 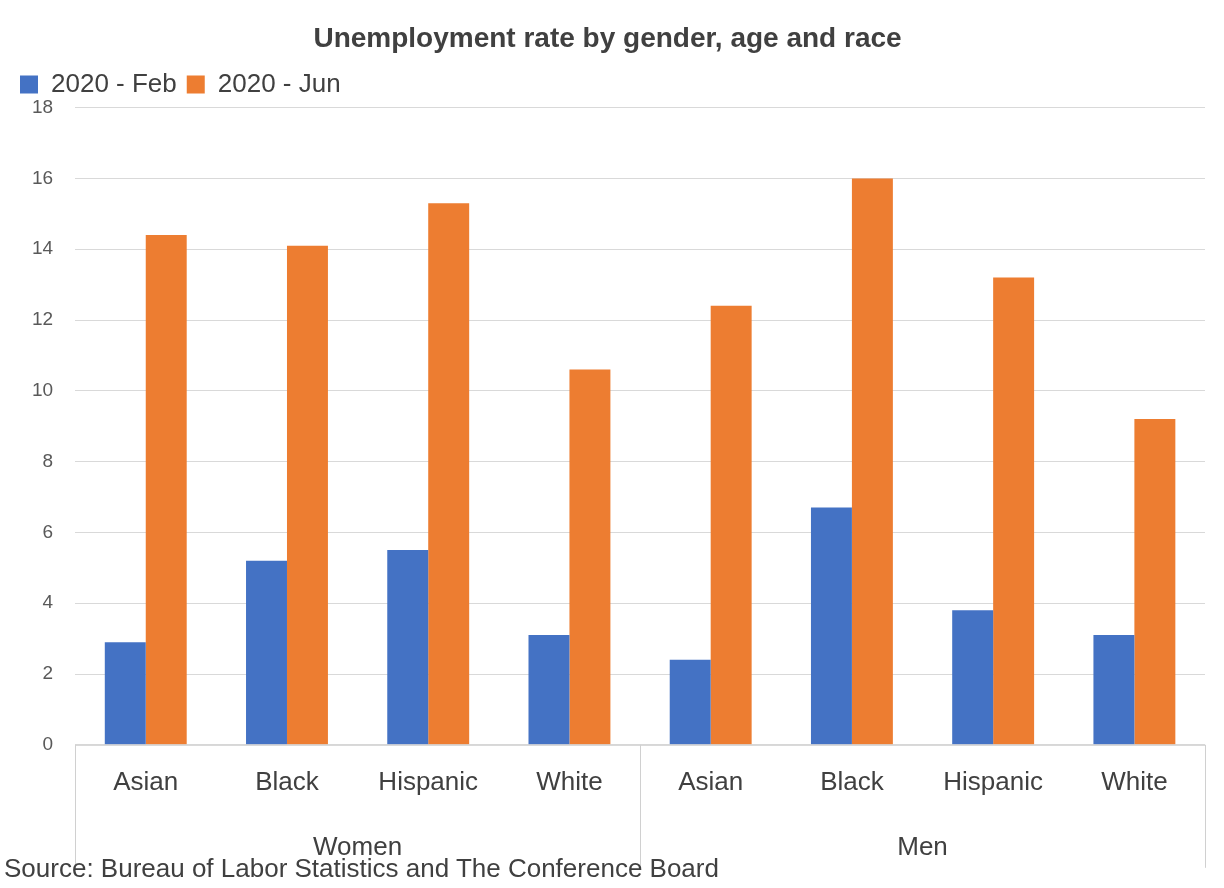 What do you see at coordinates (42, 319) in the screenshot?
I see `y-tick-label: 12` at bounding box center [42, 319].